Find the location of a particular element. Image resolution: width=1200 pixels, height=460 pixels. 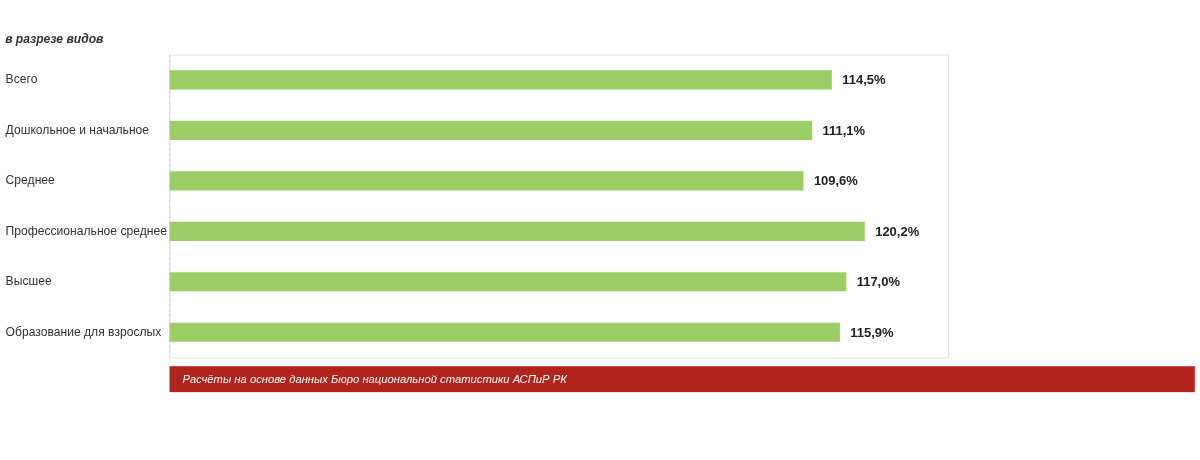

y-tick-label: Профессиональное среднее is located at coordinates (86, 230).